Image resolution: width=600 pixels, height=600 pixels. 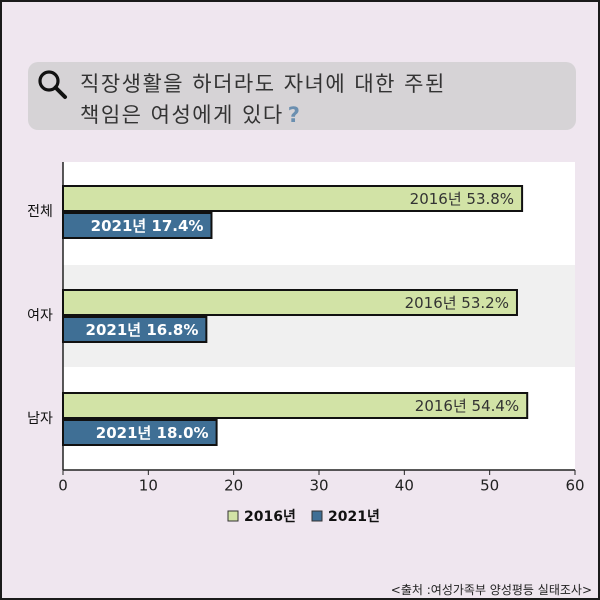 I want to click on data-label: 2016년 53.8%, so click(x=462, y=199).